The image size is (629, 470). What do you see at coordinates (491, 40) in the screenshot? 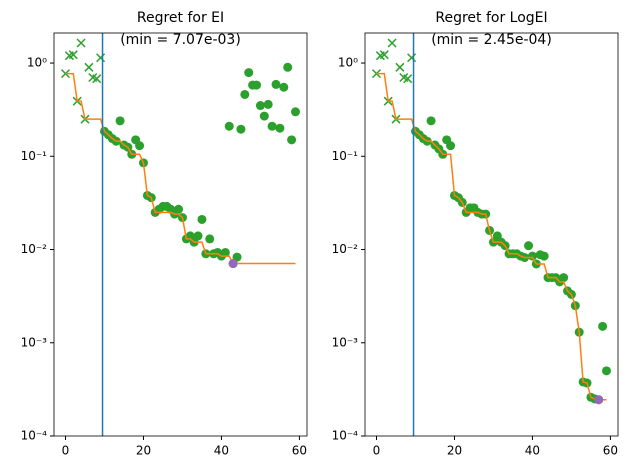
I see `chart-title: (min = 2.45e-04)` at bounding box center [491, 40].